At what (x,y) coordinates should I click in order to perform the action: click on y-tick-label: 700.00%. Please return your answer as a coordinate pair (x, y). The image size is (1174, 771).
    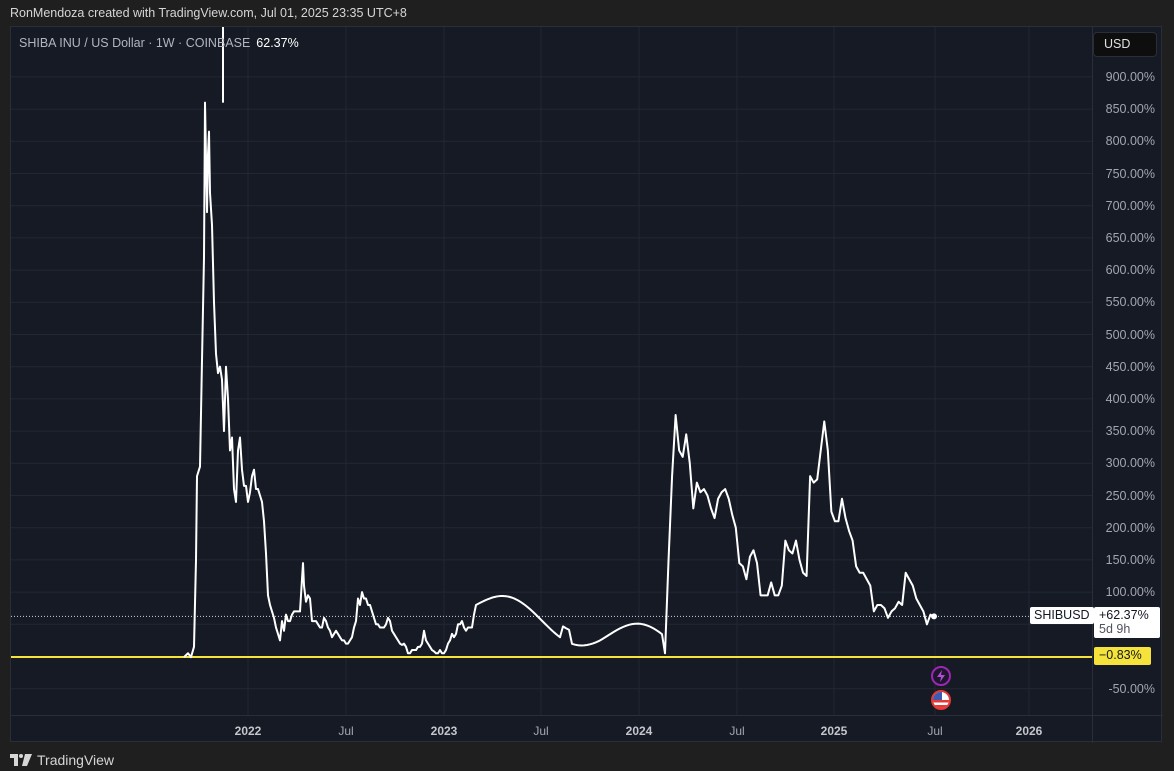
    Looking at the image, I should click on (1130, 205).